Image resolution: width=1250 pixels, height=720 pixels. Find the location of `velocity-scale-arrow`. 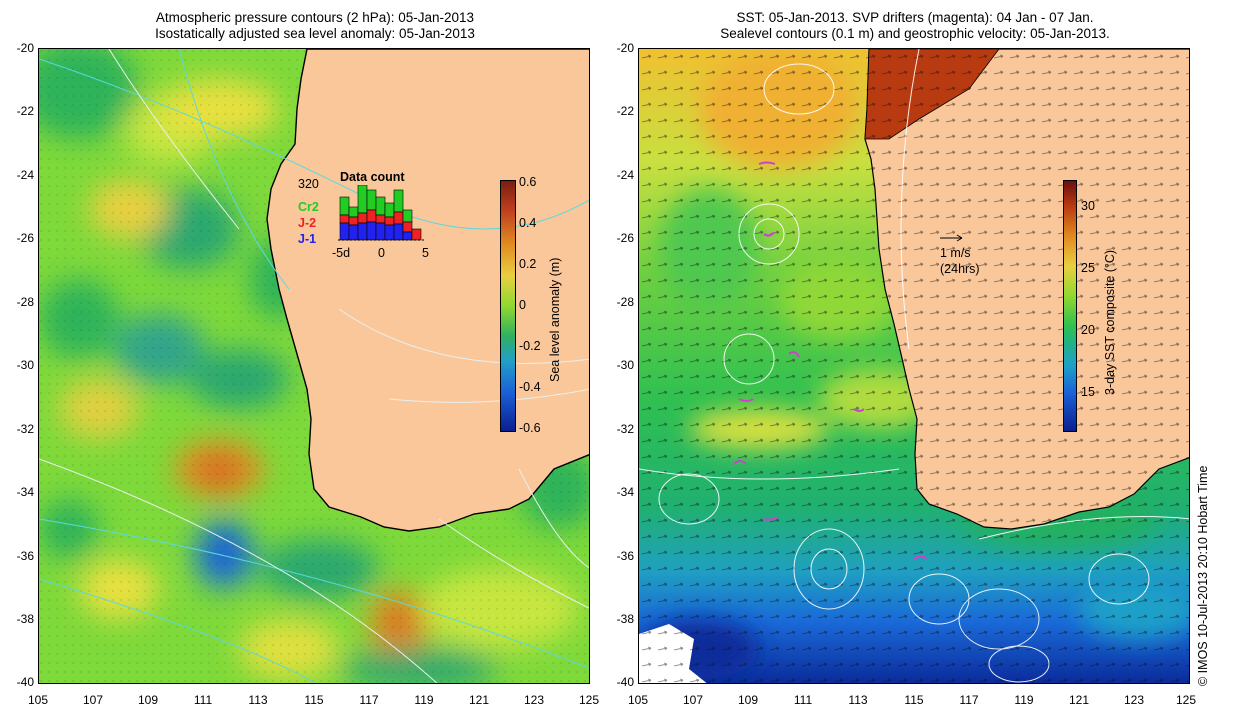

velocity-scale-arrow is located at coordinates (951, 238).